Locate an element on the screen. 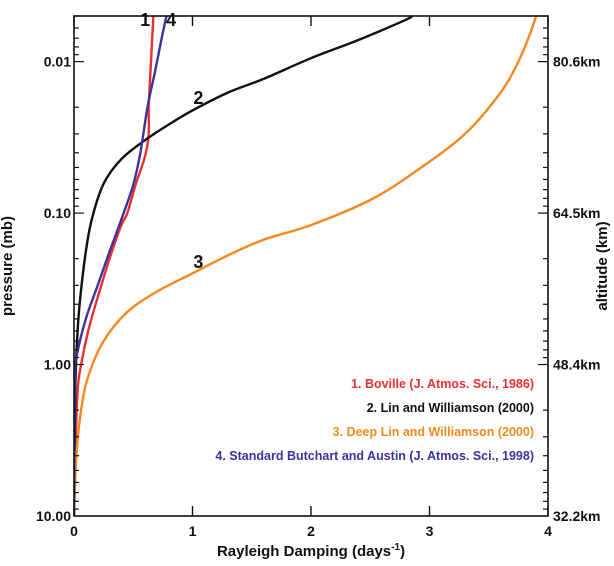 Image resolution: width=614 pixels, height=566 pixels. legend-entry-1: 1. Boville (J. Atmos. Sci., 1986) is located at coordinates (442, 384).